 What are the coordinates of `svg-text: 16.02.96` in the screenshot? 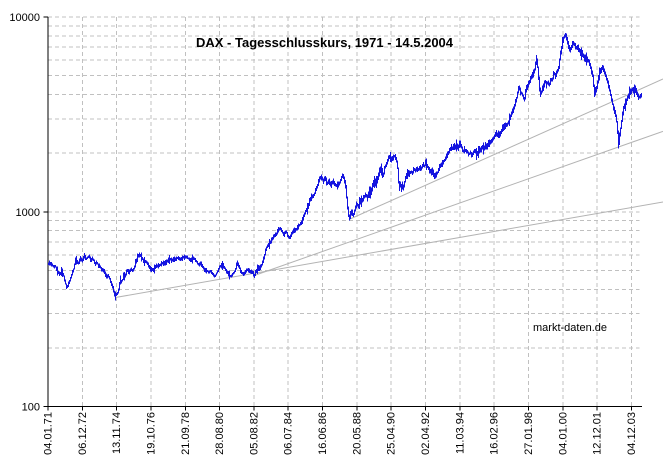 It's located at (495, 433).